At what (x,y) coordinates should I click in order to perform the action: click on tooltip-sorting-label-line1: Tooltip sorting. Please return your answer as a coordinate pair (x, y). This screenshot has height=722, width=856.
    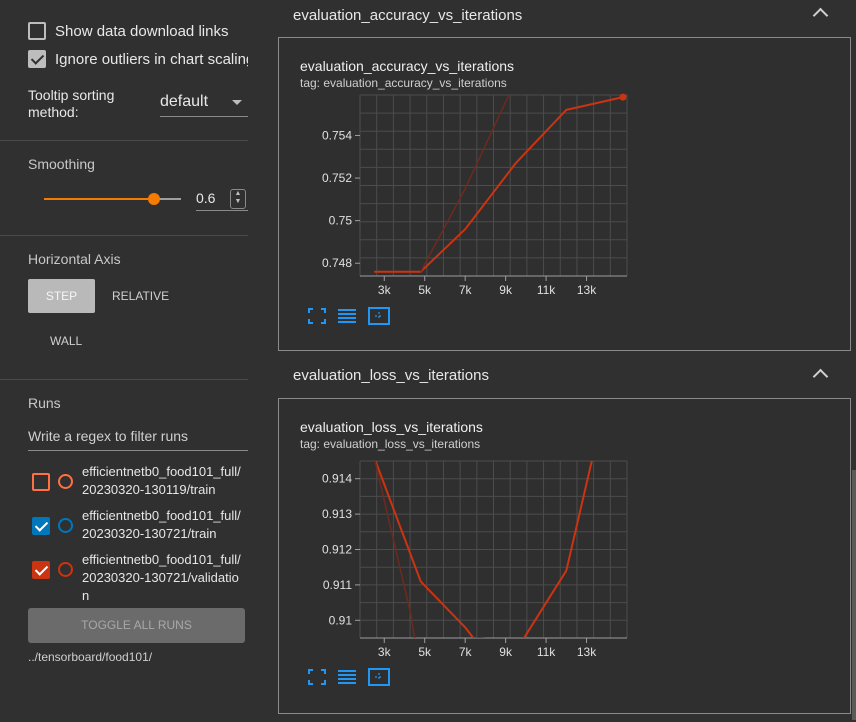
    Looking at the image, I should click on (71, 95).